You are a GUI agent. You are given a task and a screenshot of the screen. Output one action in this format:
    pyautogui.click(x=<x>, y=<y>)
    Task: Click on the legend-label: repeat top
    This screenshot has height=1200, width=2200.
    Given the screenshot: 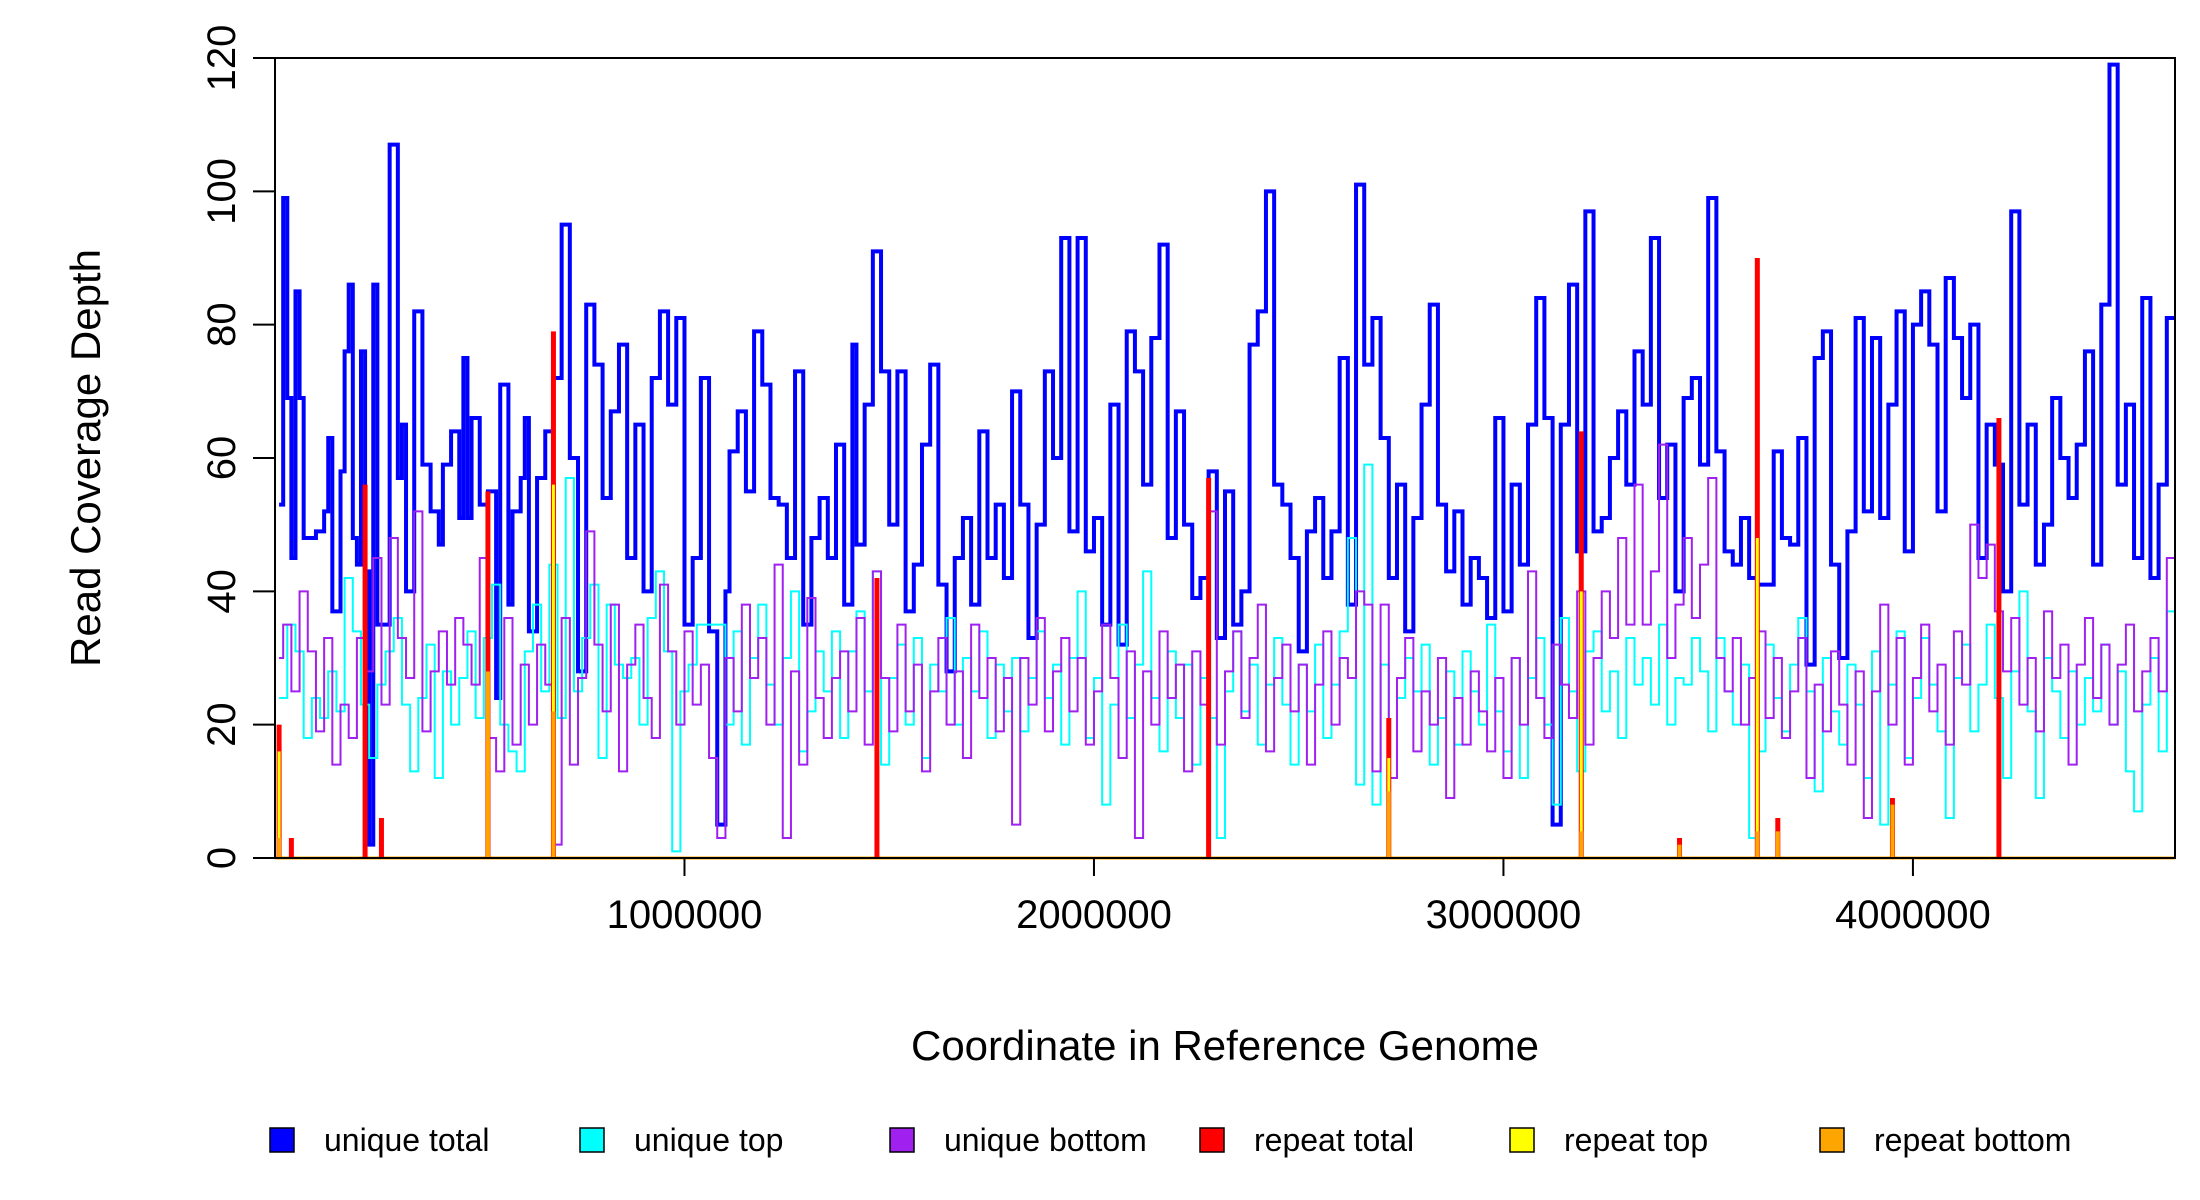 What is the action you would take?
    pyautogui.click(x=1636, y=1140)
    